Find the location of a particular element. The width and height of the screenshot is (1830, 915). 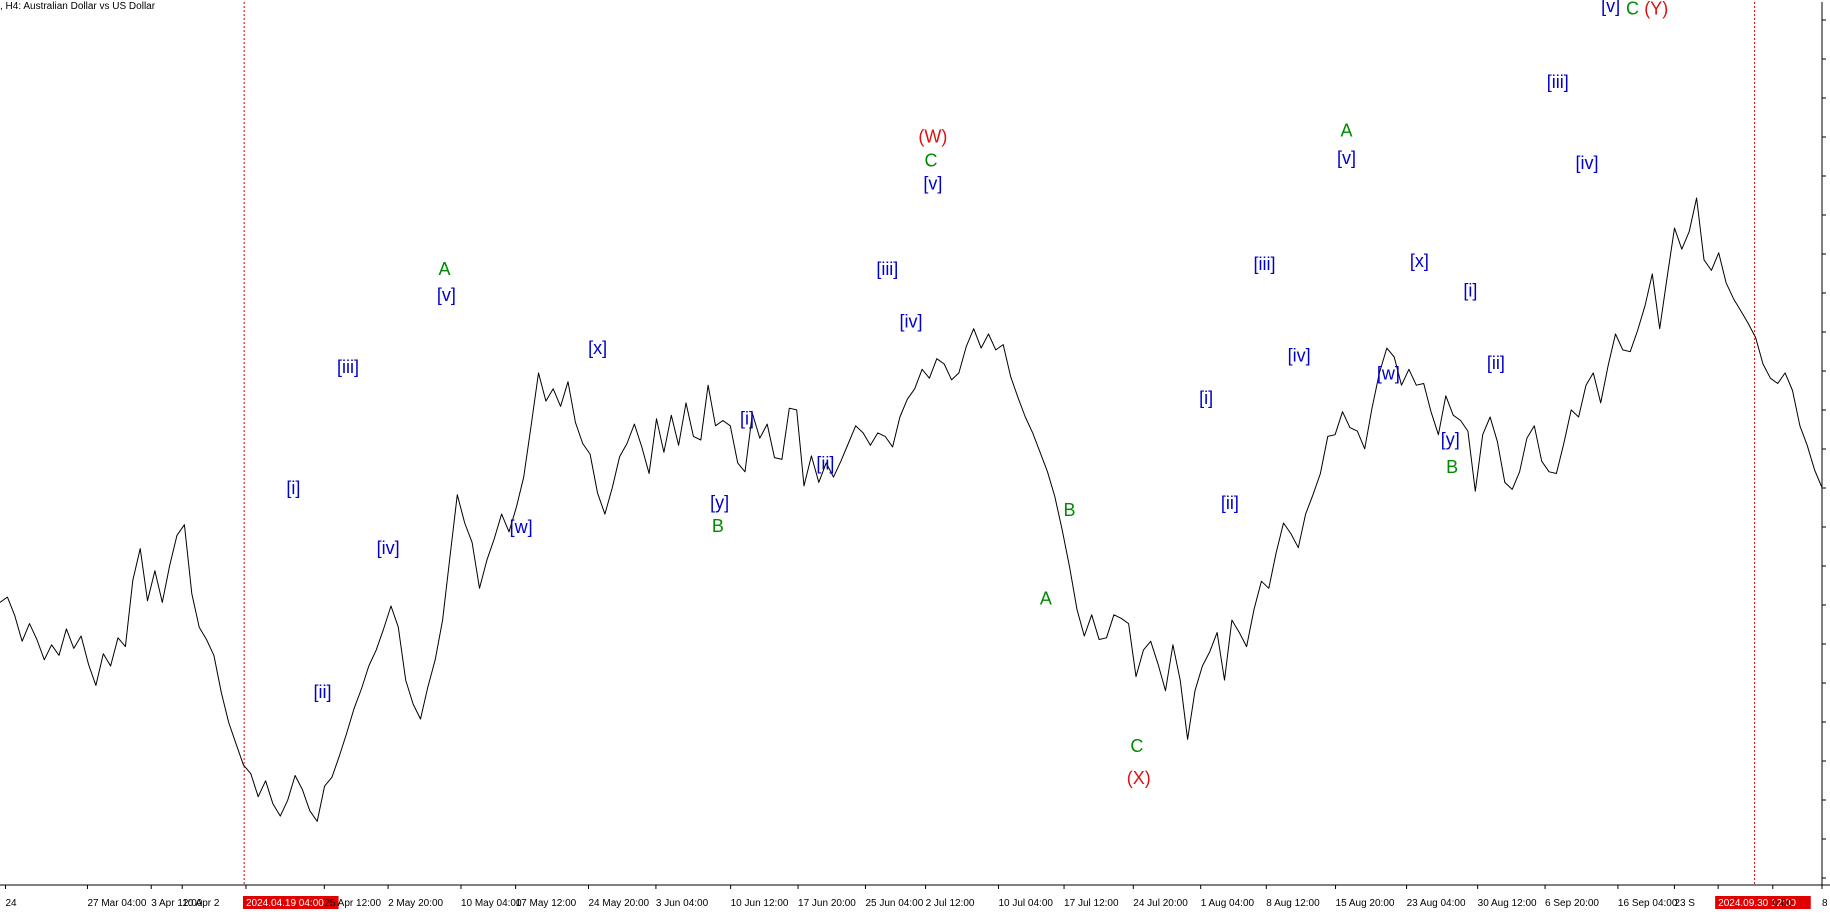

x-tick-label: 15 Aug 20:00 is located at coordinates (1365, 903).